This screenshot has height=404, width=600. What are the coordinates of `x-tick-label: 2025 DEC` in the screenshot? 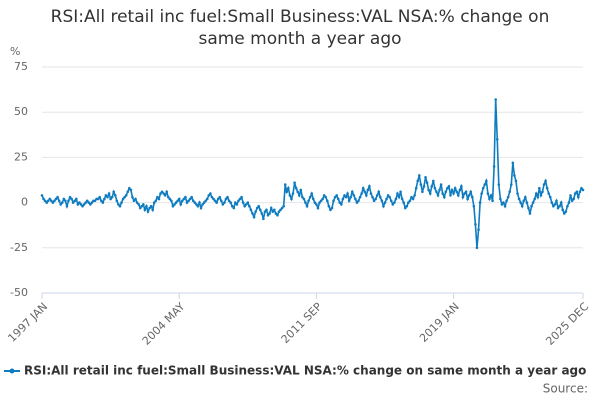 It's located at (567, 324).